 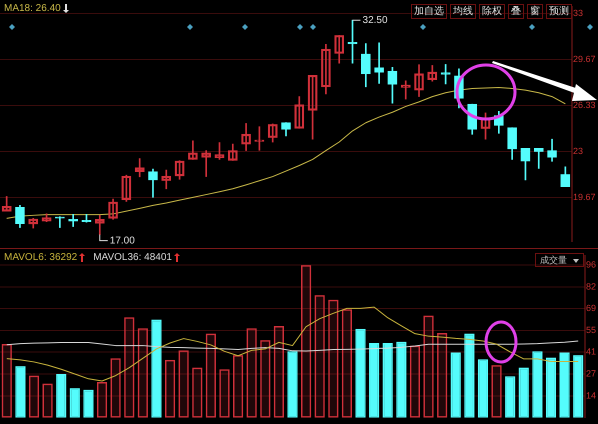 What do you see at coordinates (375, 20) in the screenshot?
I see `annotation: 32.50` at bounding box center [375, 20].